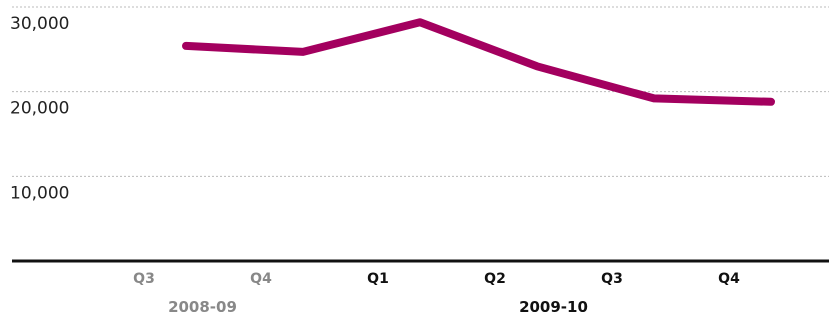 Image resolution: width=829 pixels, height=320 pixels. Describe the element at coordinates (378, 279) in the screenshot. I see `x-tick-label: Q1` at that location.